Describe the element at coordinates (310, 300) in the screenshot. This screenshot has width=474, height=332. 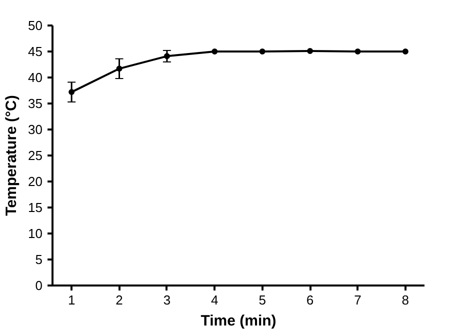
I see `x-tick-label: 6` at that location.